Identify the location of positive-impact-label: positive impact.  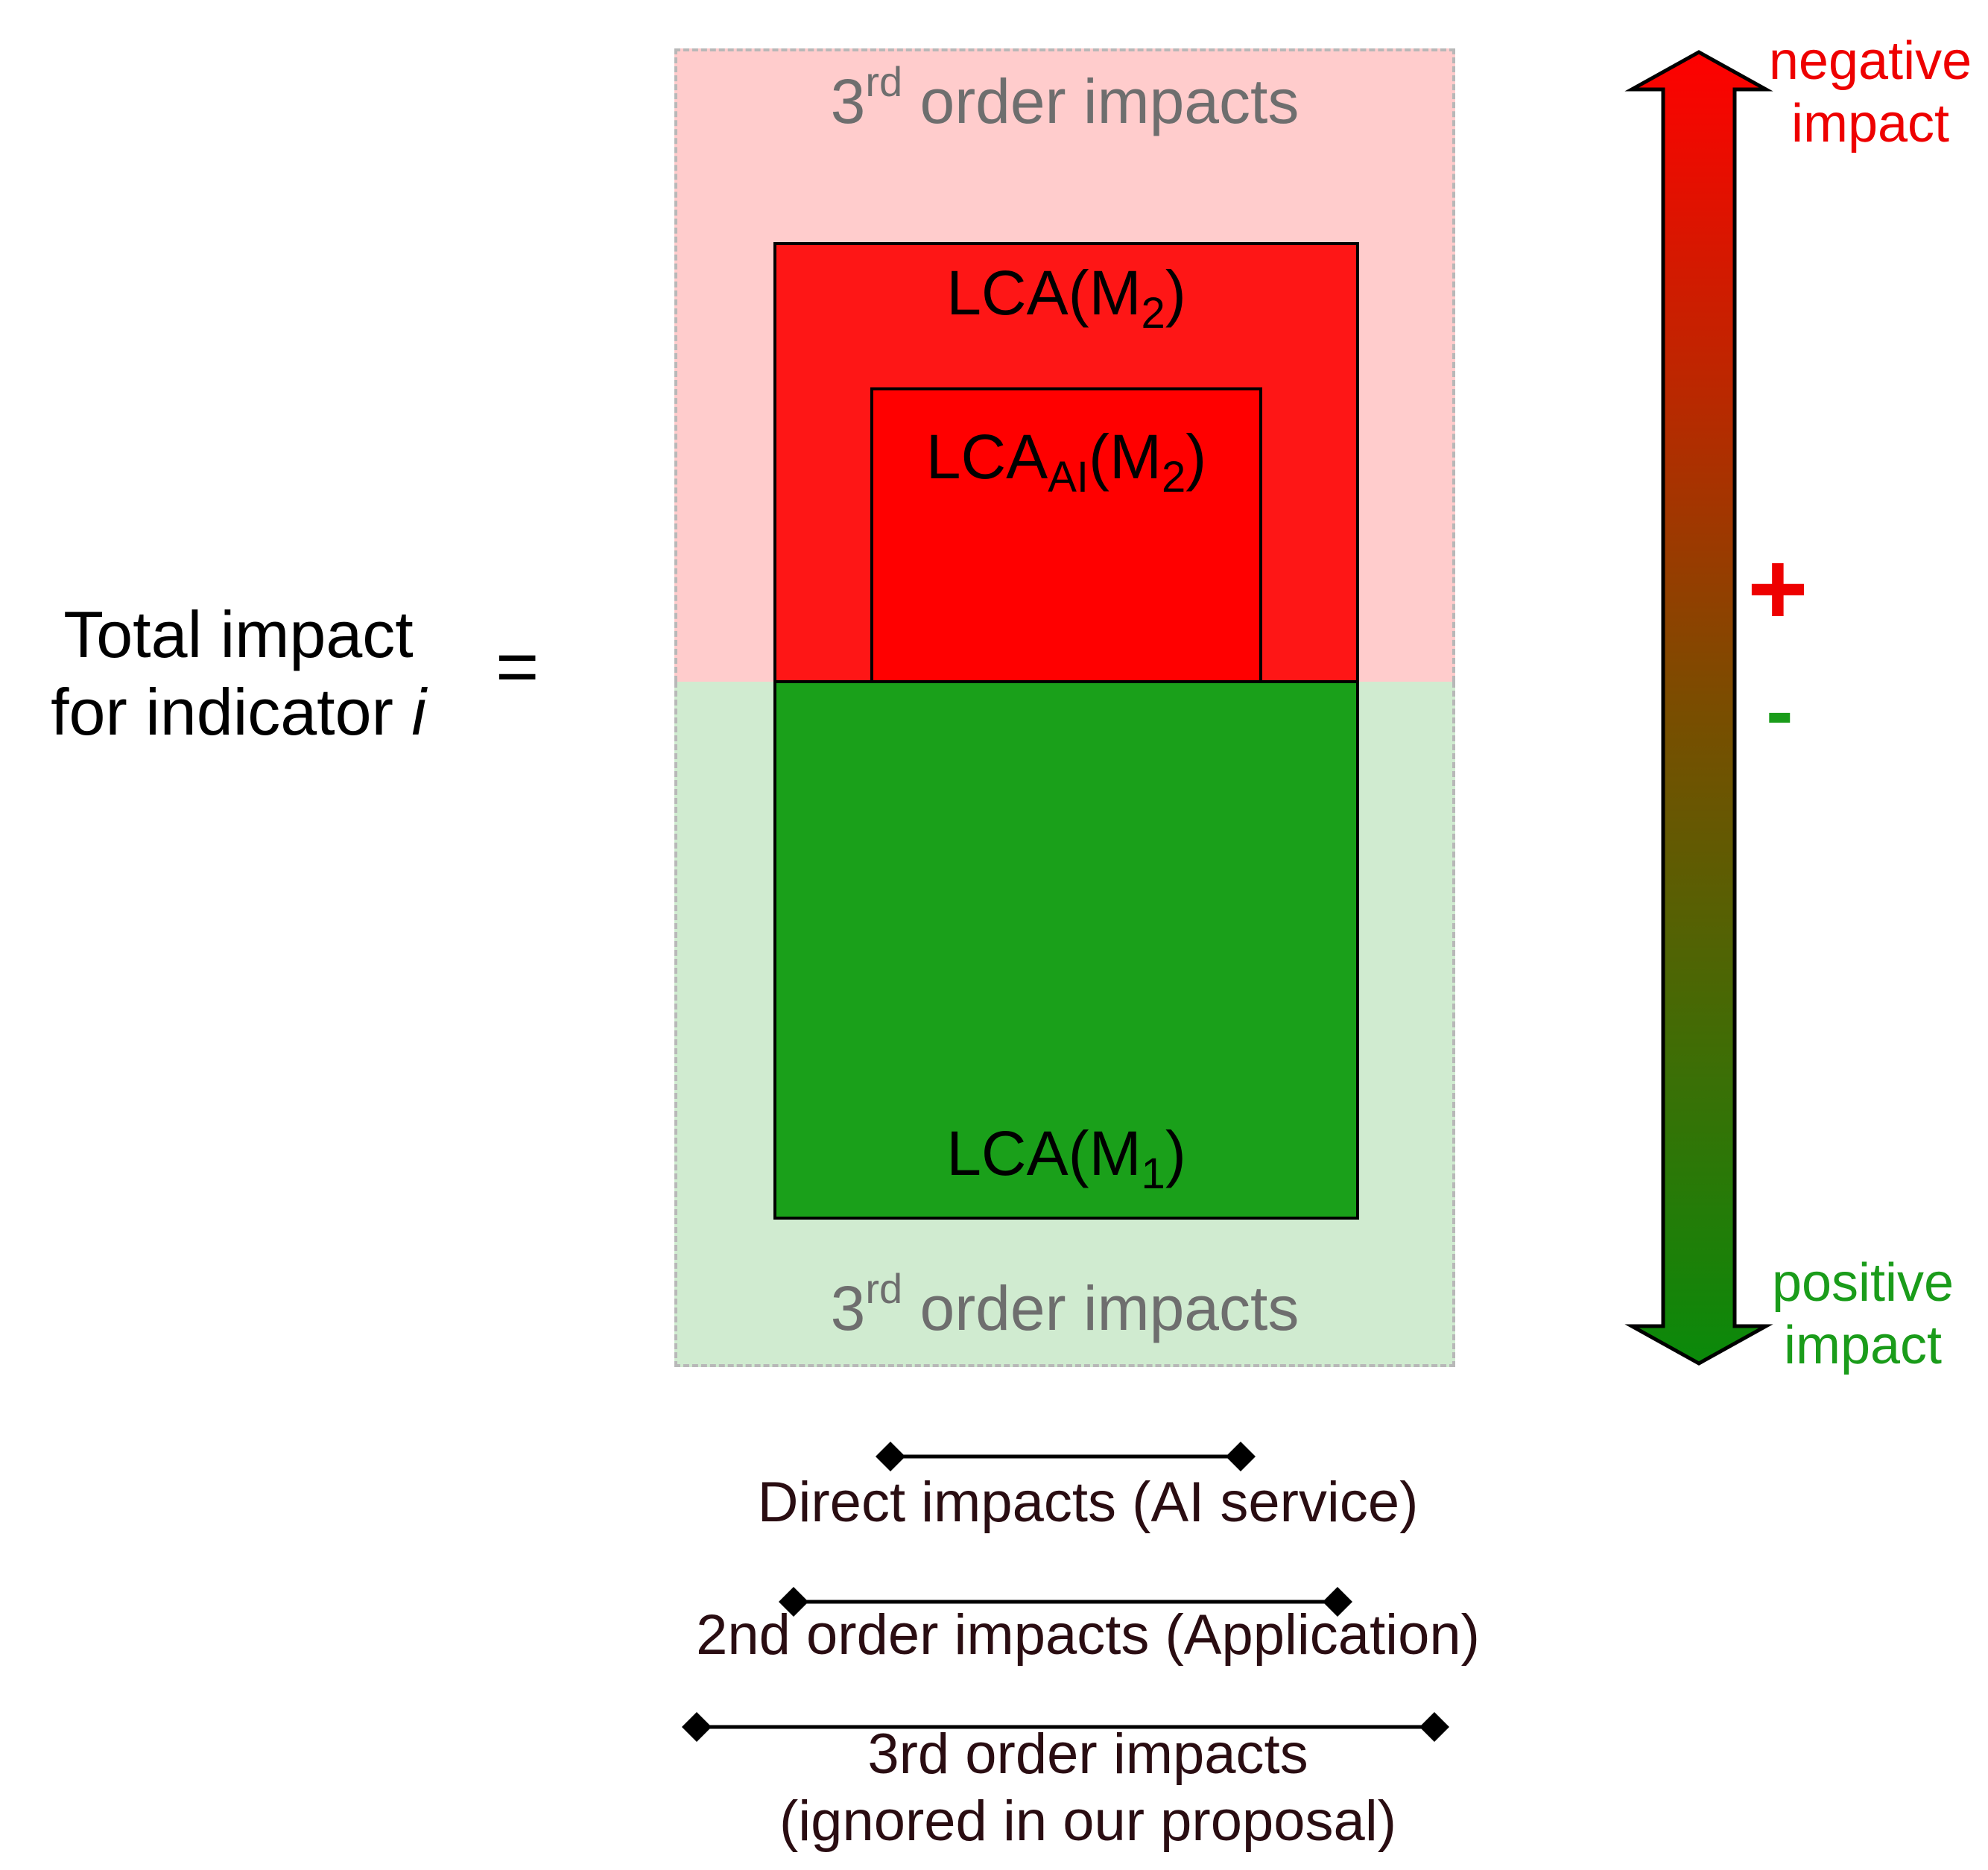
(1863, 1314).